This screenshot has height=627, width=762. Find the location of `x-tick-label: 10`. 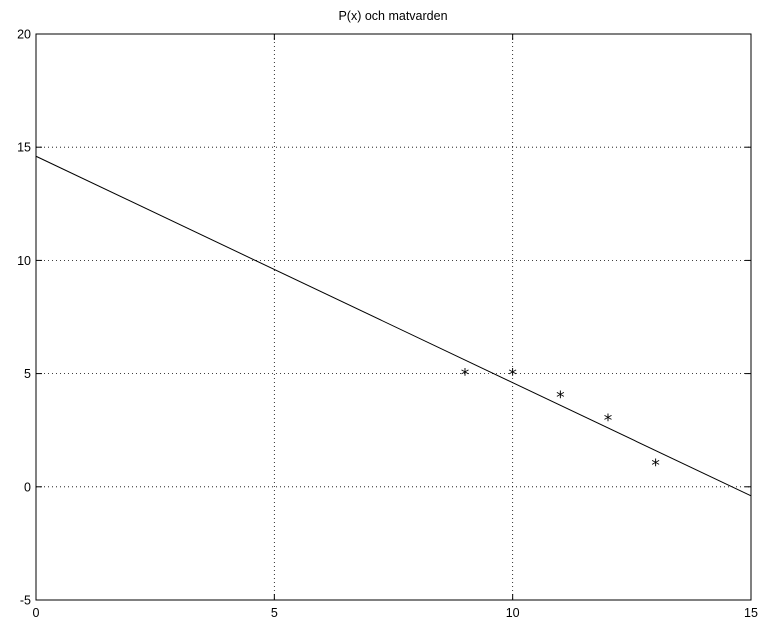

x-tick-label: 10 is located at coordinates (513, 613).